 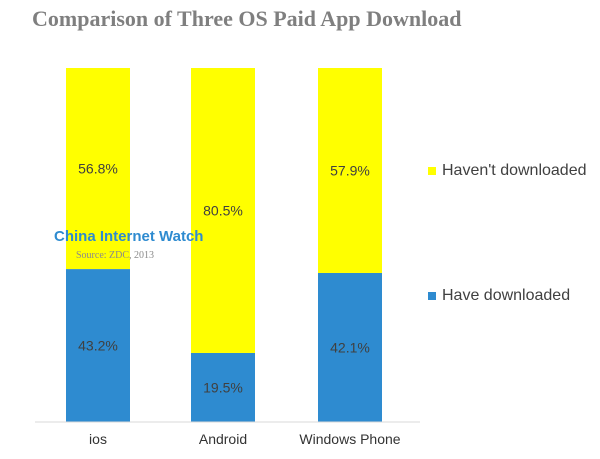 I want to click on bar-android-haven-t-downloaded, so click(x=223, y=210).